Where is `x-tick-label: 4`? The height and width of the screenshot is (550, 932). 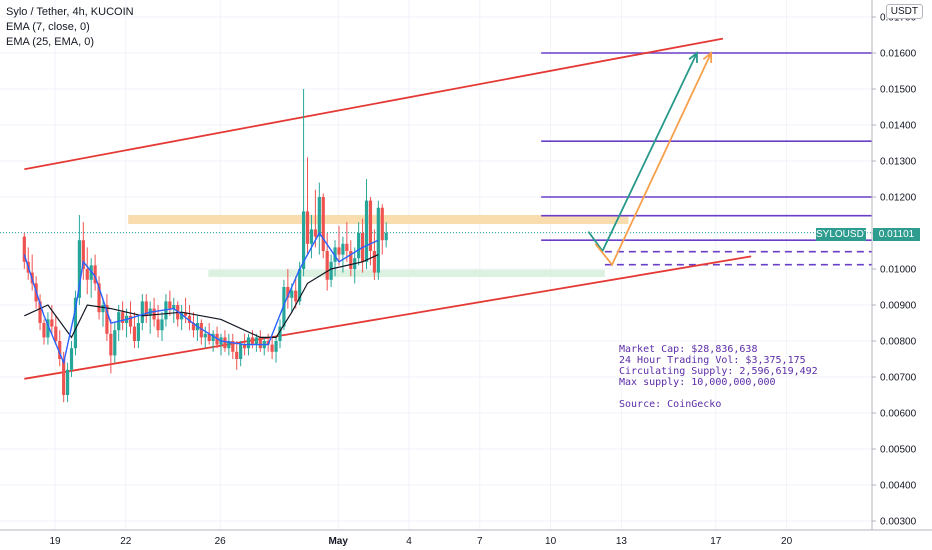 x-tick-label: 4 is located at coordinates (409, 541).